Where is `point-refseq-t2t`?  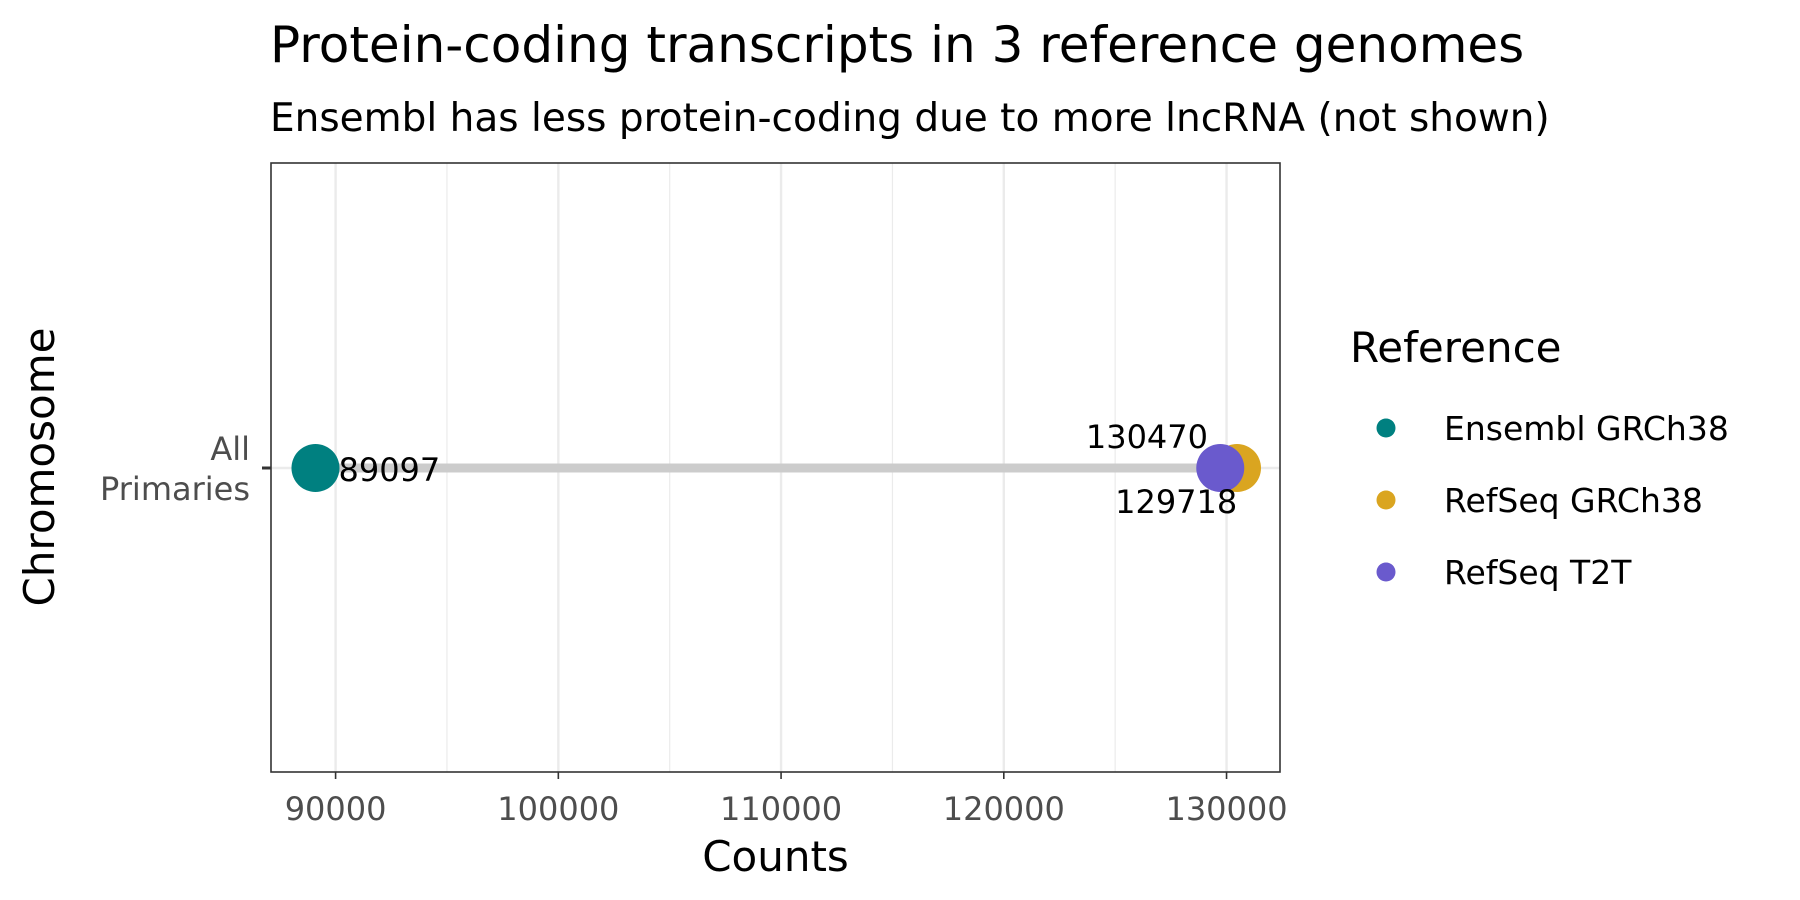 point-refseq-t2t is located at coordinates (1220, 468).